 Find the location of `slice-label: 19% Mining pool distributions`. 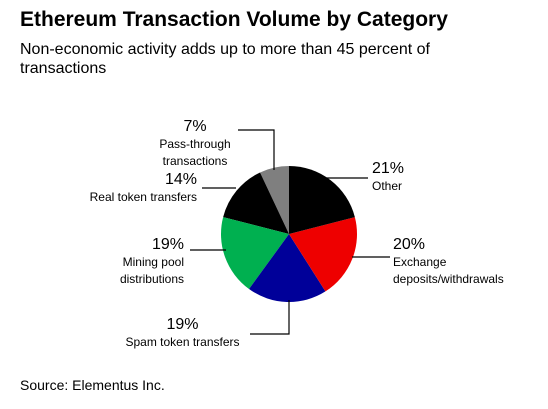

slice-label: 19% Mining pool distributions is located at coordinates (122, 262).